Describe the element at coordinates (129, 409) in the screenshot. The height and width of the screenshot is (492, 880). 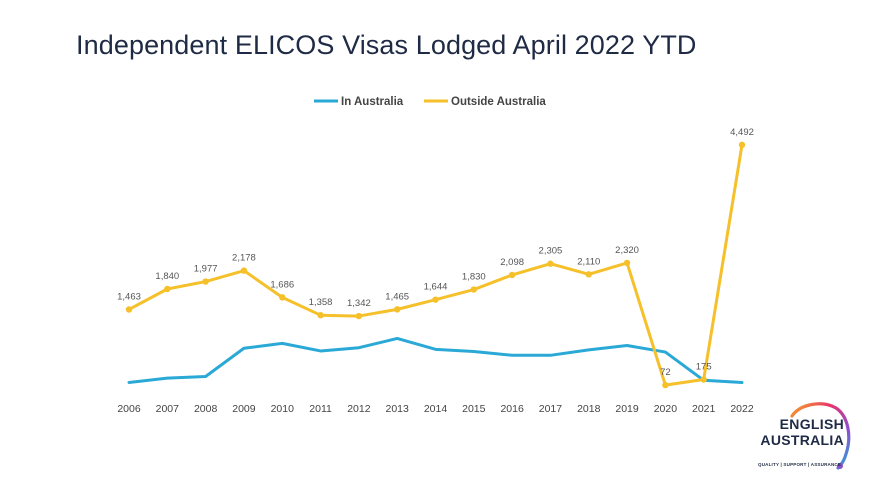
I see `x-tick-label: 2006` at that location.